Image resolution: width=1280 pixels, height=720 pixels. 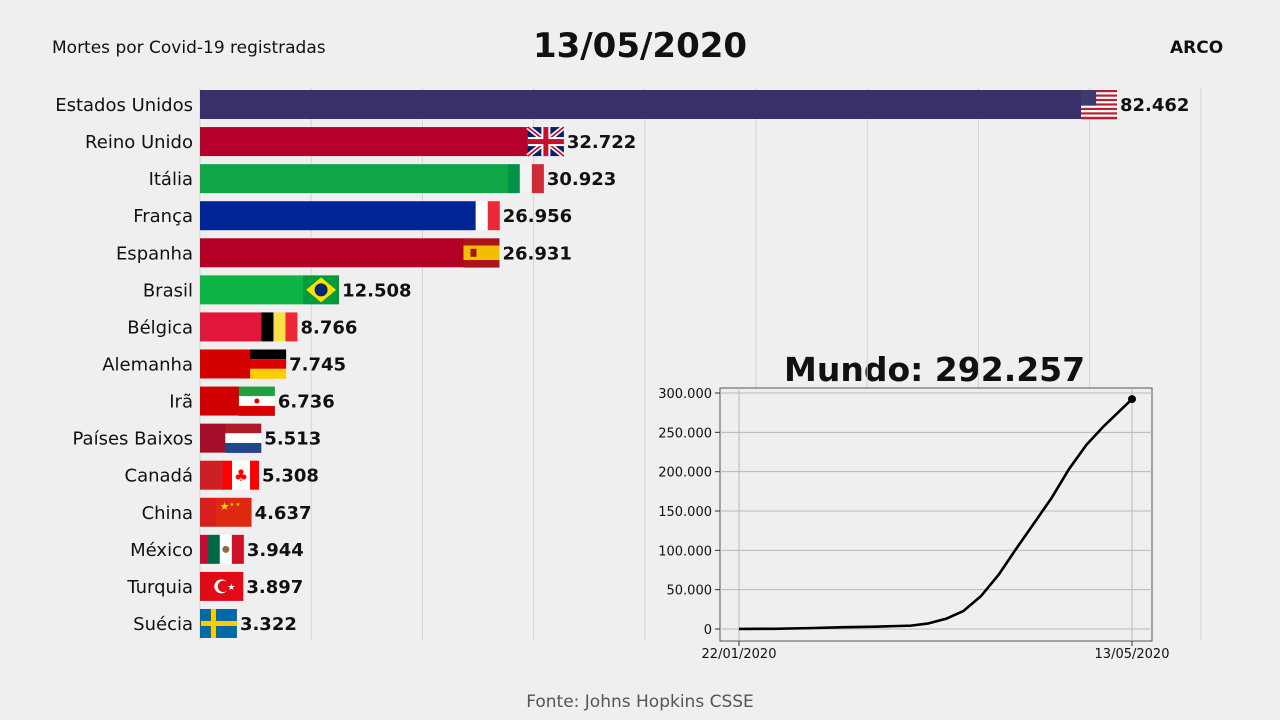 I want to click on country-label: Bélgica, so click(x=160, y=327).